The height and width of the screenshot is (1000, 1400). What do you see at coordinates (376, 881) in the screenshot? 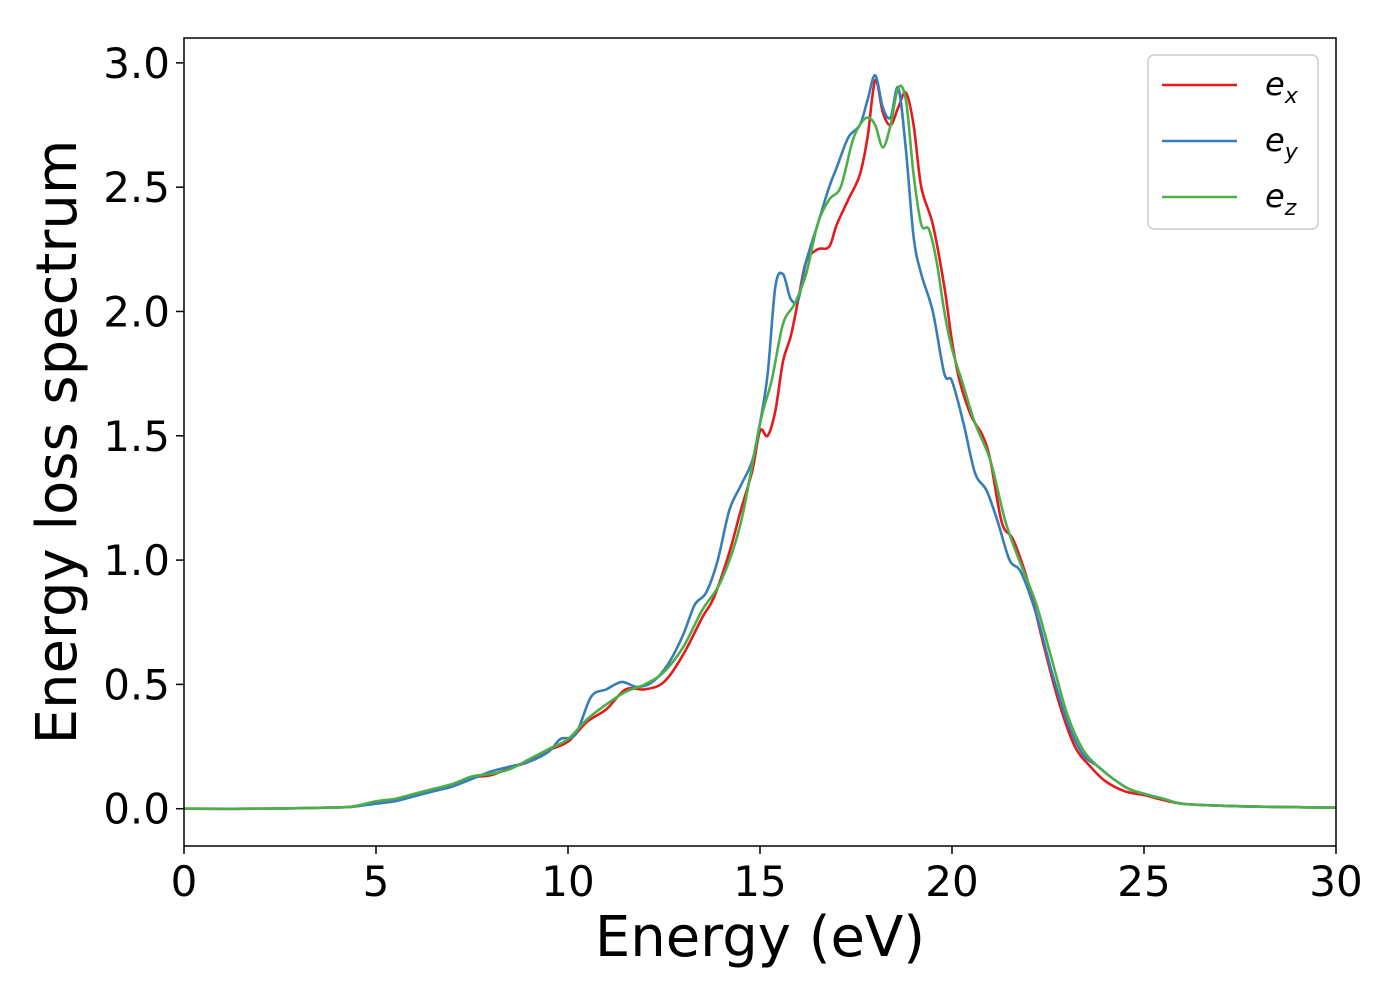
I see `x-tick-label: 5` at bounding box center [376, 881].